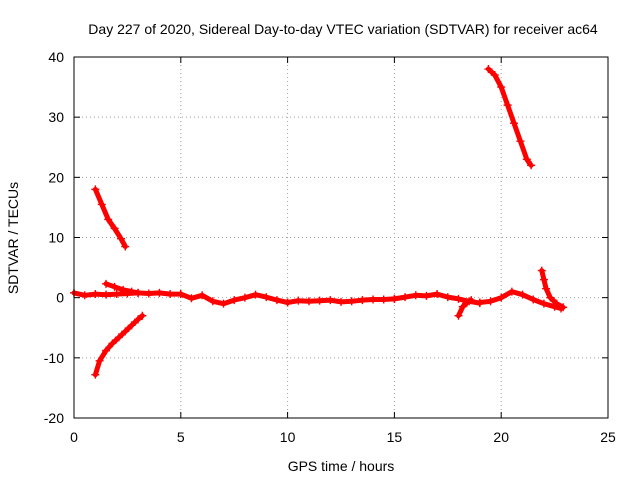 The height and width of the screenshot is (480, 640). What do you see at coordinates (341, 466) in the screenshot?
I see `x-axis-label: GPS time / hours` at bounding box center [341, 466].